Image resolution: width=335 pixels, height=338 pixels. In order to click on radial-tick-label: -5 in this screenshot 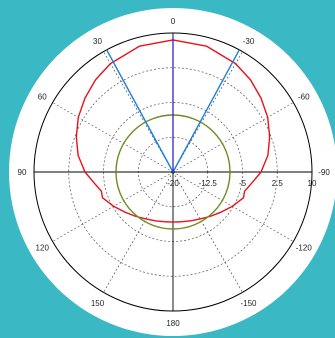, I will do `click(243, 183)`.